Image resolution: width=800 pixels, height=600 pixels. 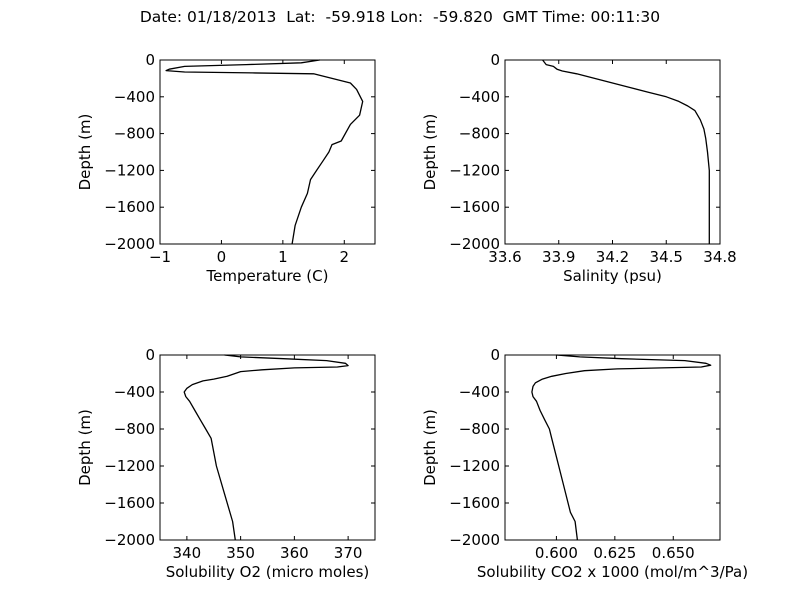 I want to click on x-tick-label: 2, so click(x=345, y=257).